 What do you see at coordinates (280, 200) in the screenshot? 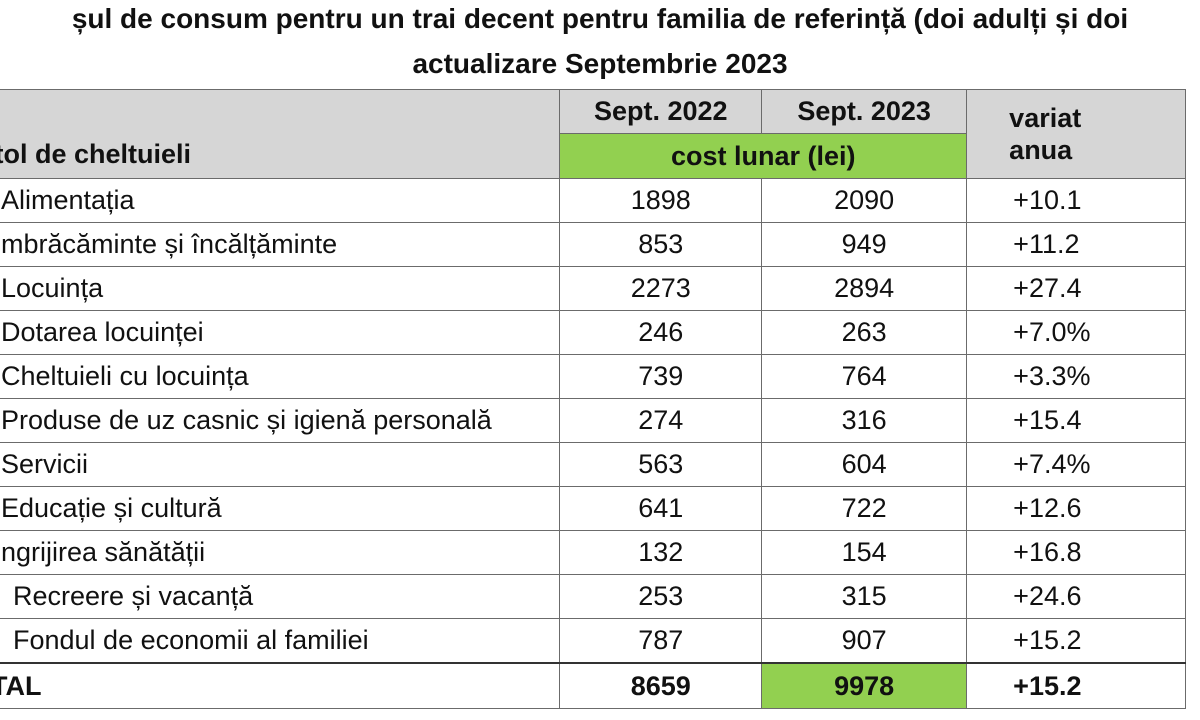
I see `row-label: Alimentația` at bounding box center [280, 200].